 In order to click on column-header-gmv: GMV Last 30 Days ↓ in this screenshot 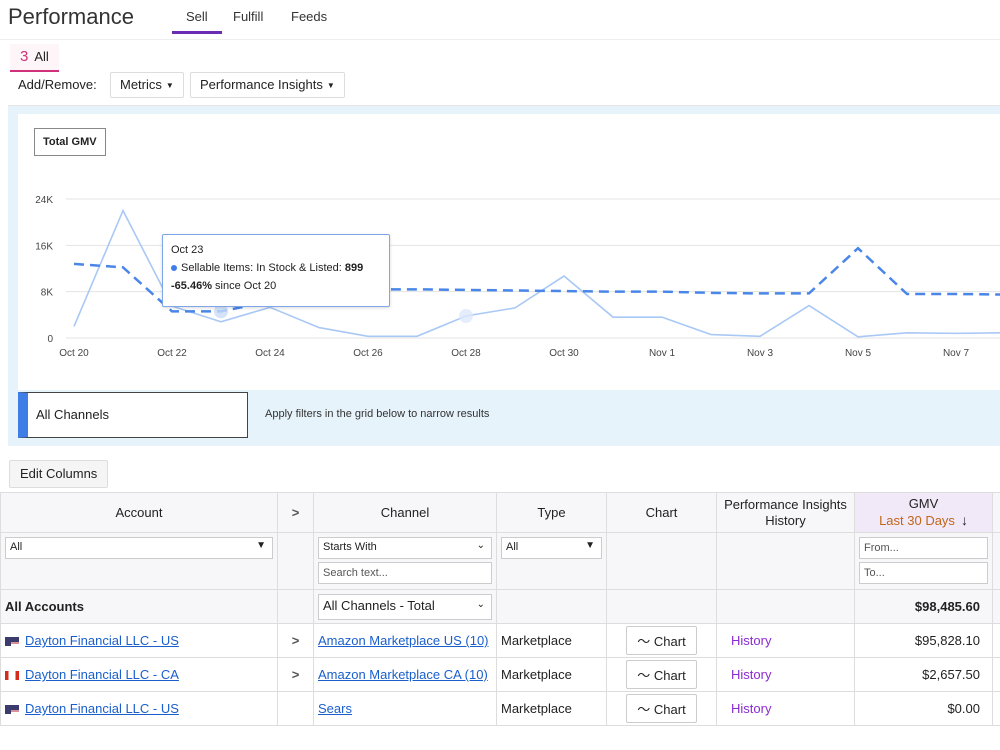, I will do `click(923, 512)`.